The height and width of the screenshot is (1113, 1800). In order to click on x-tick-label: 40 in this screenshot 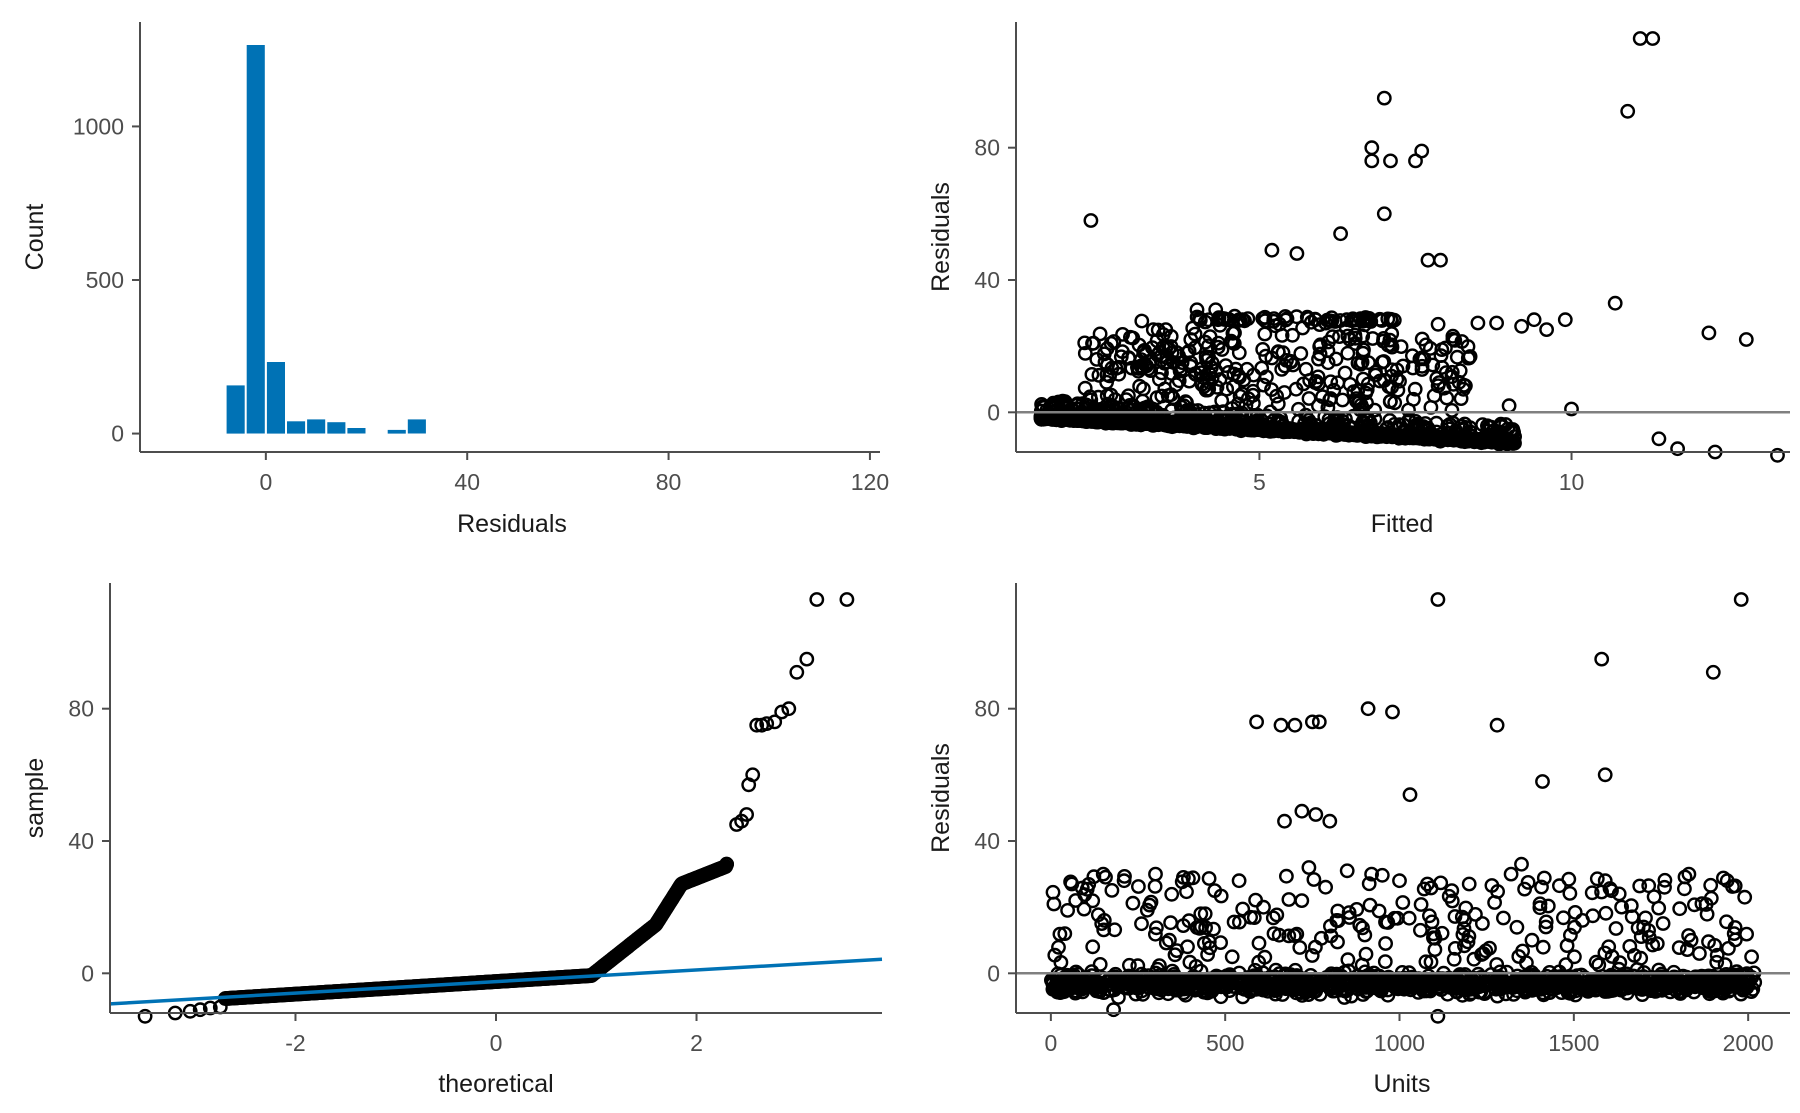, I will do `click(467, 482)`.